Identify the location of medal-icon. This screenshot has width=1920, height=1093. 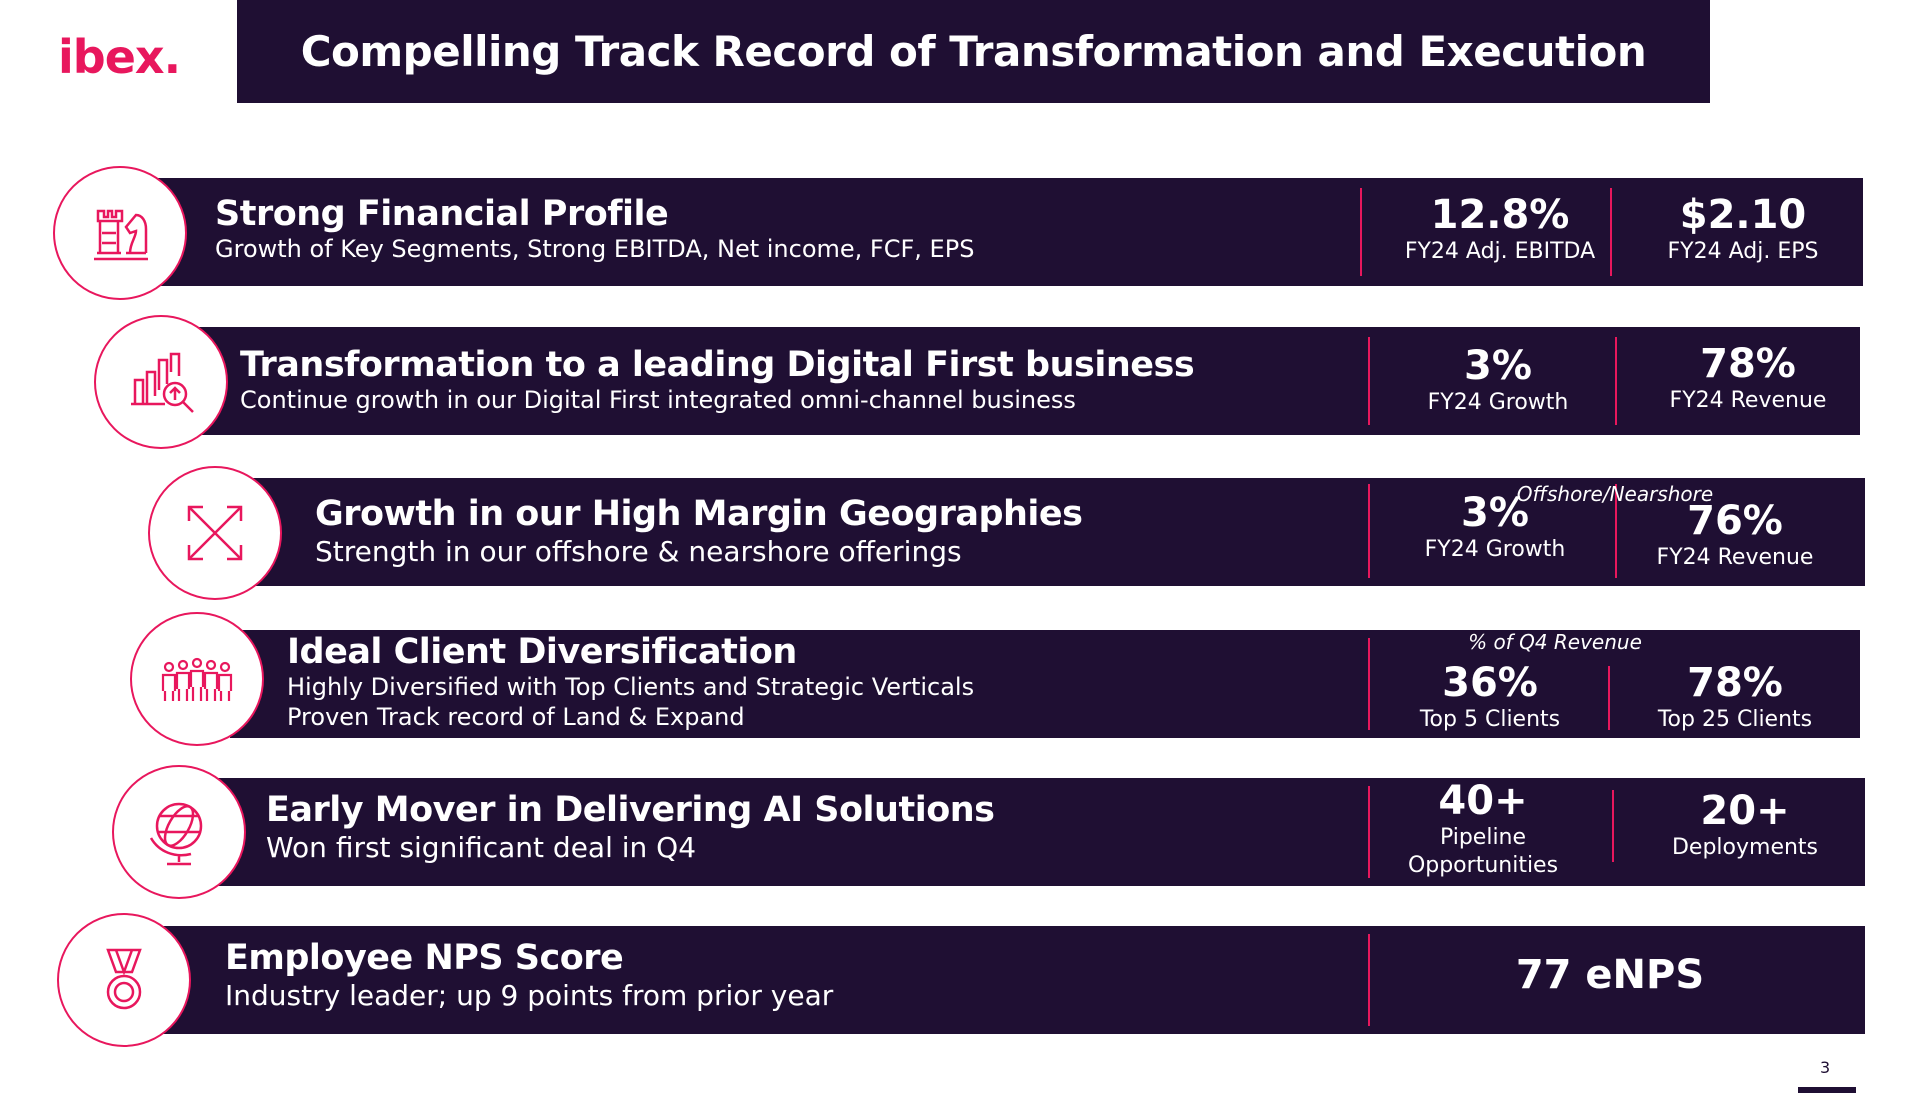
(124, 980).